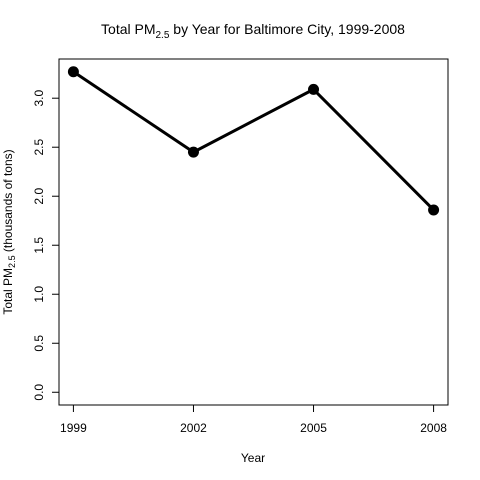 The height and width of the screenshot is (480, 480). Describe the element at coordinates (193, 428) in the screenshot. I see `x-tick-label-1: 2002` at that location.